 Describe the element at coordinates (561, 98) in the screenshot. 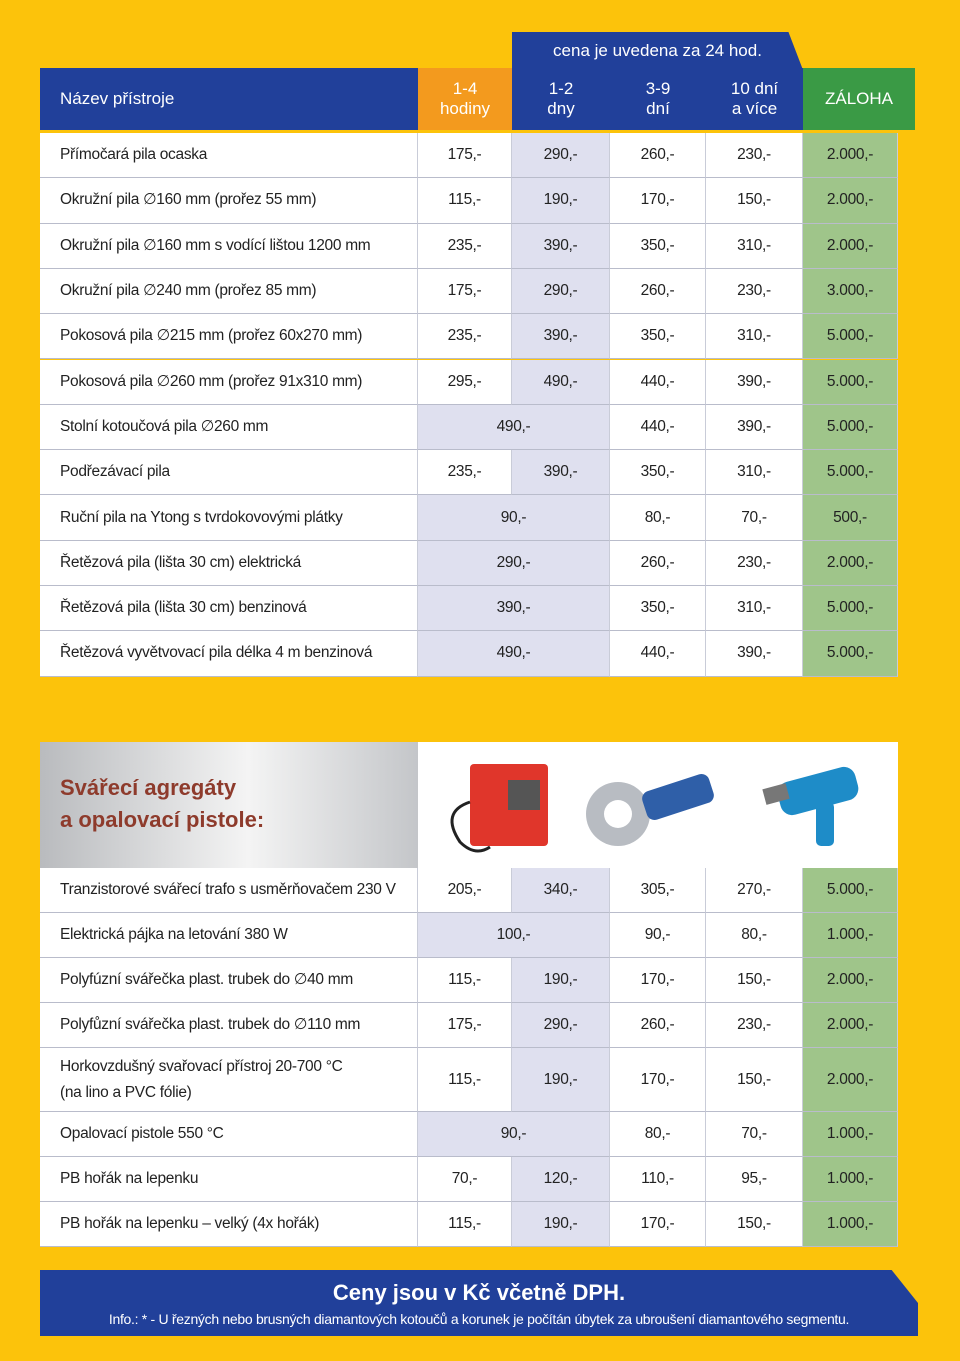

I see `column-header: 1-2 dny` at that location.